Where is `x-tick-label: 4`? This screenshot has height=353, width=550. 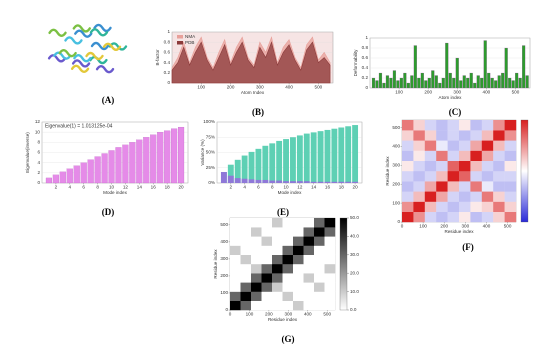 x-tick-label: 4 is located at coordinates (70, 187).